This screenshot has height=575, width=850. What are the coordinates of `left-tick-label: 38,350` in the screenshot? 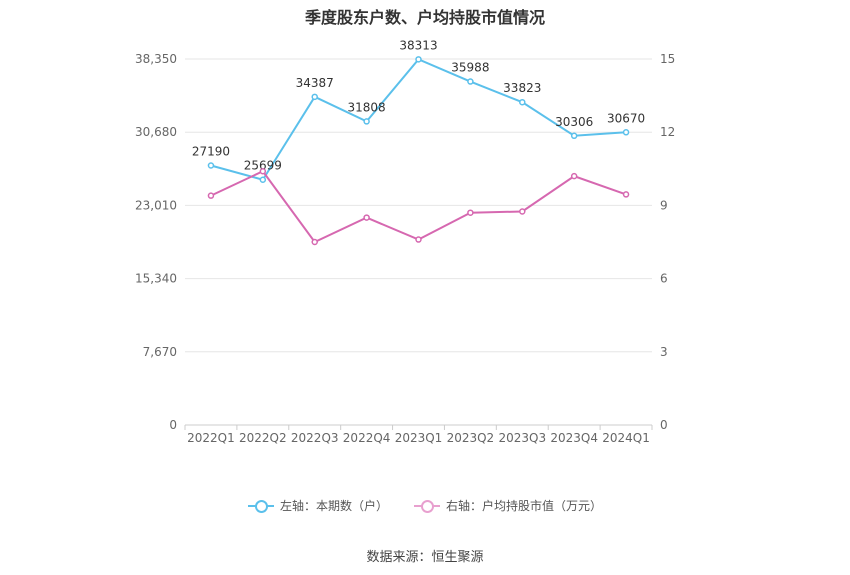 It's located at (156, 59).